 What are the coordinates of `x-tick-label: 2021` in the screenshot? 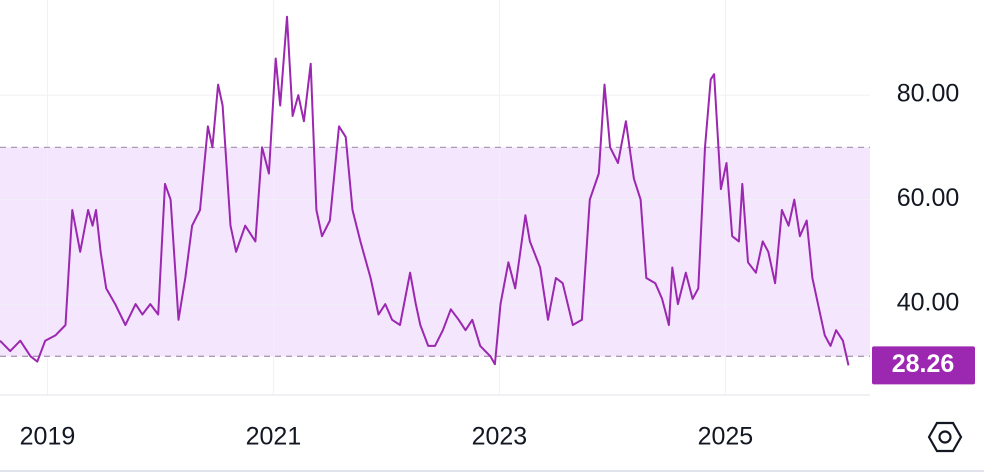 It's located at (274, 437).